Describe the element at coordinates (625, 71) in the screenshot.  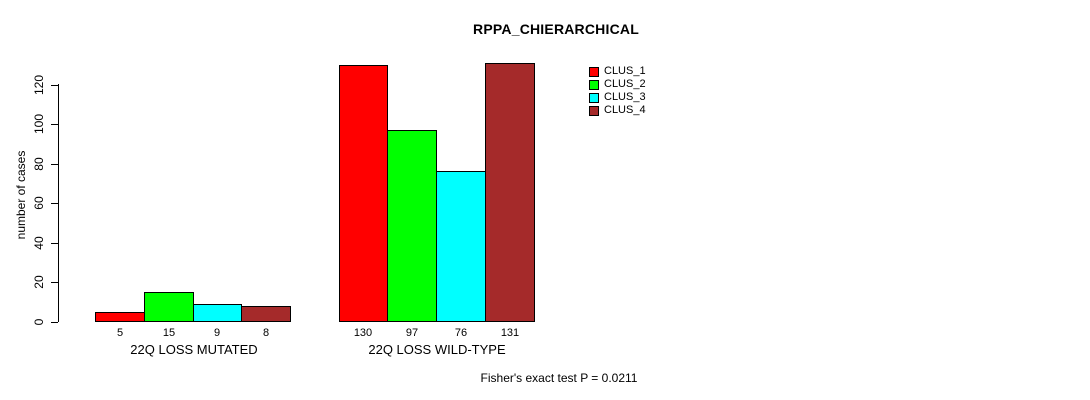
I see `legend-label: CLUS_1` at that location.